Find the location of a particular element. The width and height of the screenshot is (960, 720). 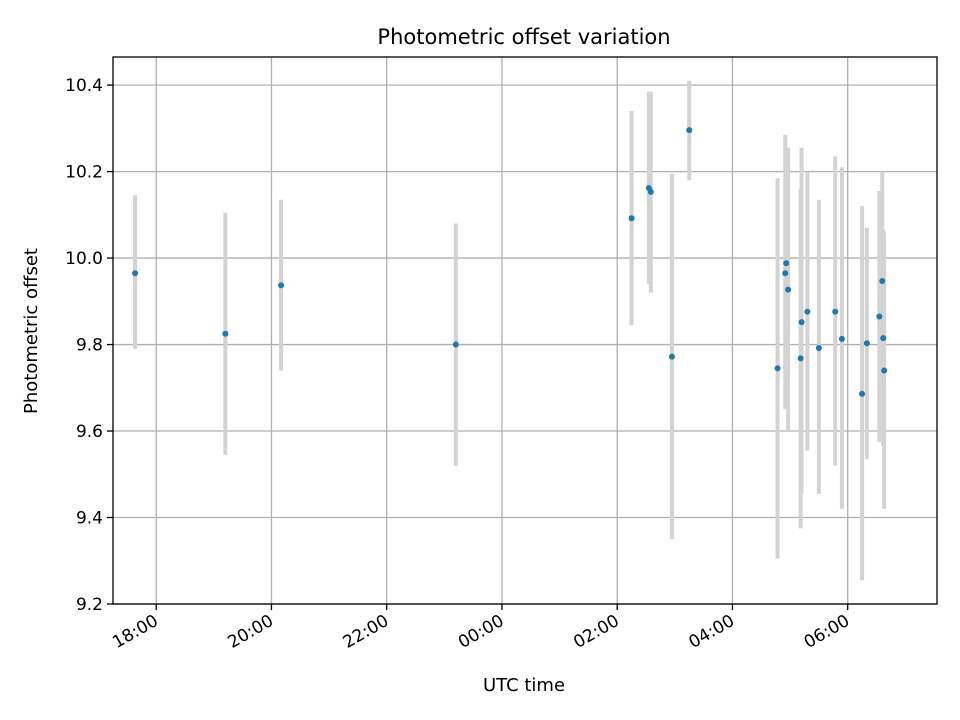

x-tick-label: 06:00 is located at coordinates (827, 632).